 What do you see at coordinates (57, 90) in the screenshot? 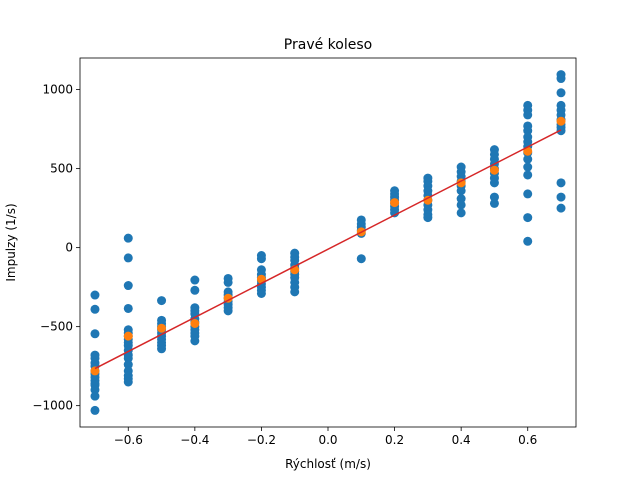
I see `y-tick-label: 1000` at bounding box center [57, 90].